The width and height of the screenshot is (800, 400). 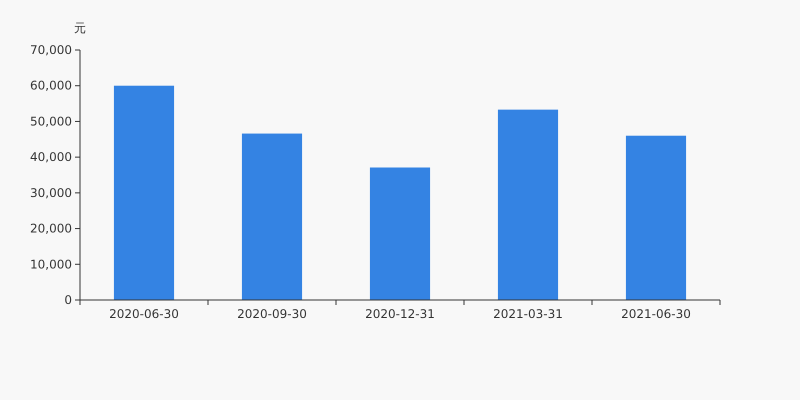 What do you see at coordinates (656, 314) in the screenshot?
I see `x-tick-label: 2021-06-30` at bounding box center [656, 314].